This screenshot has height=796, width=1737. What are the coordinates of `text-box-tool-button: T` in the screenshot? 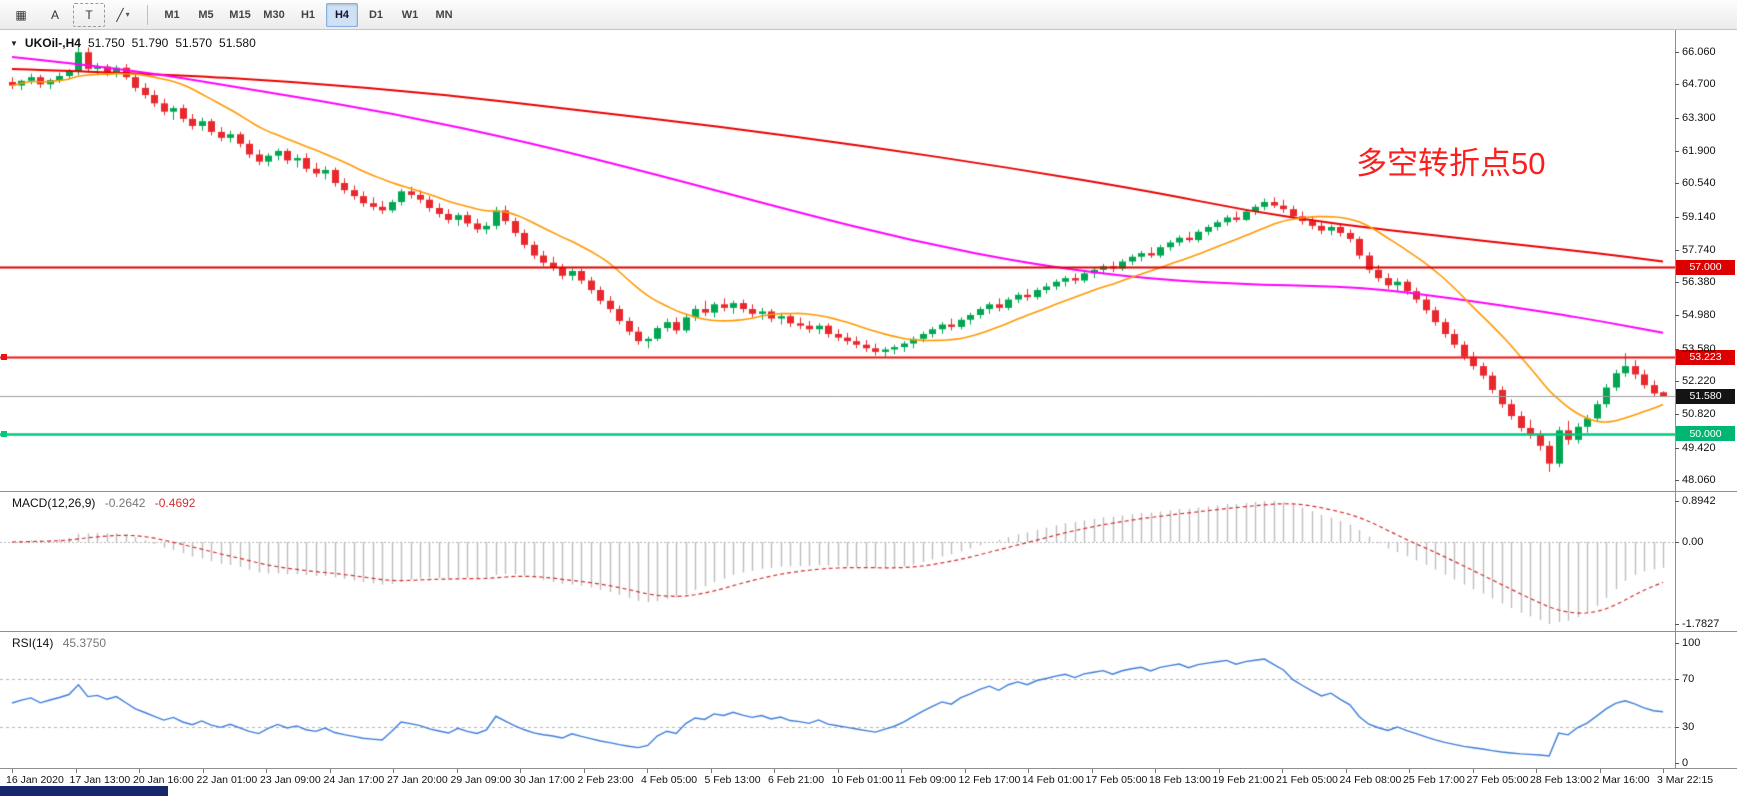 It's located at (89, 14).